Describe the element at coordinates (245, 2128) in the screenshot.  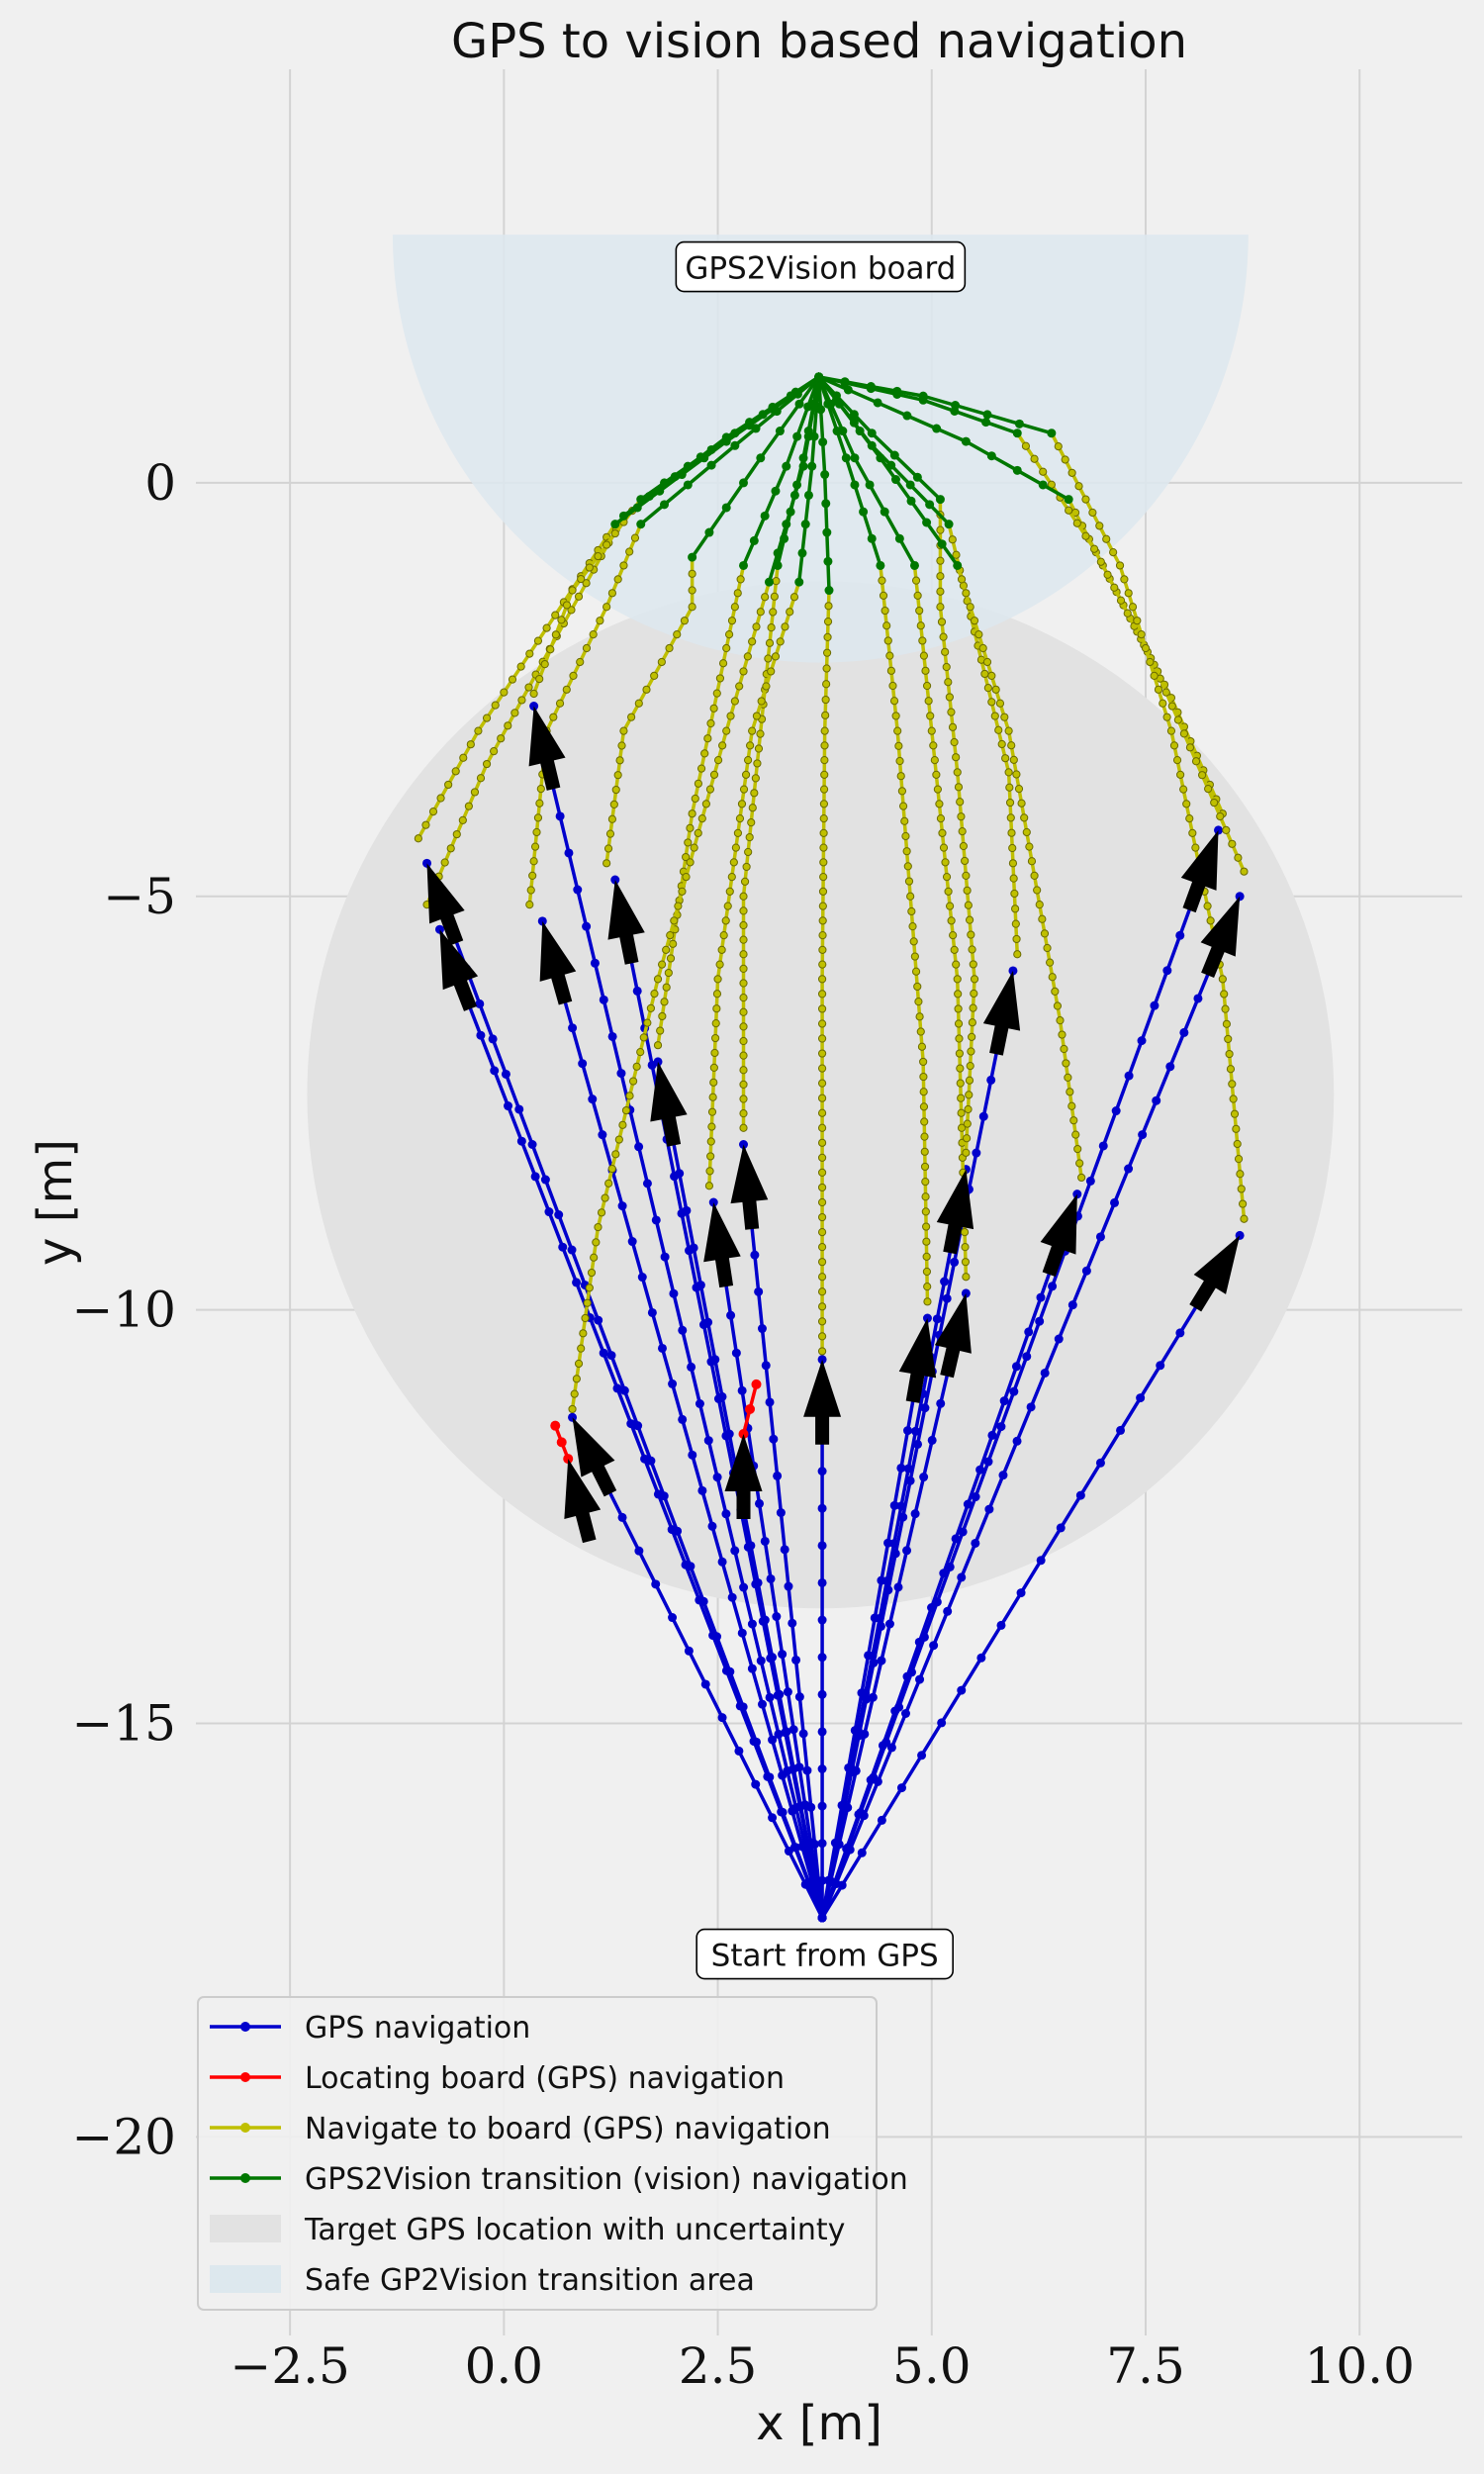
I see `legend-marker` at that location.